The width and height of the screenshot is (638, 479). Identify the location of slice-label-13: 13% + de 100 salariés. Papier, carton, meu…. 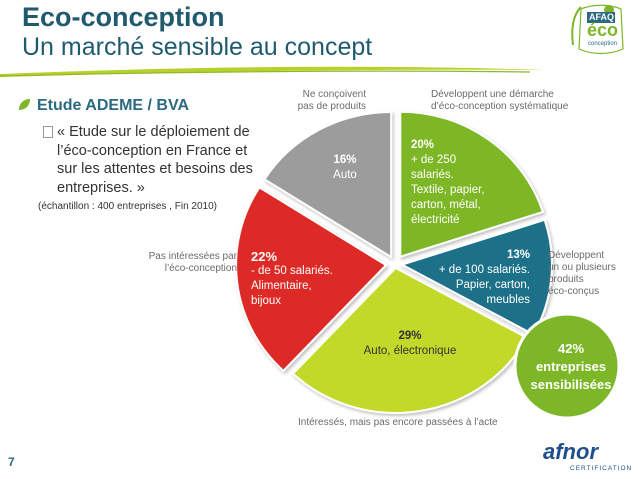
(484, 277).